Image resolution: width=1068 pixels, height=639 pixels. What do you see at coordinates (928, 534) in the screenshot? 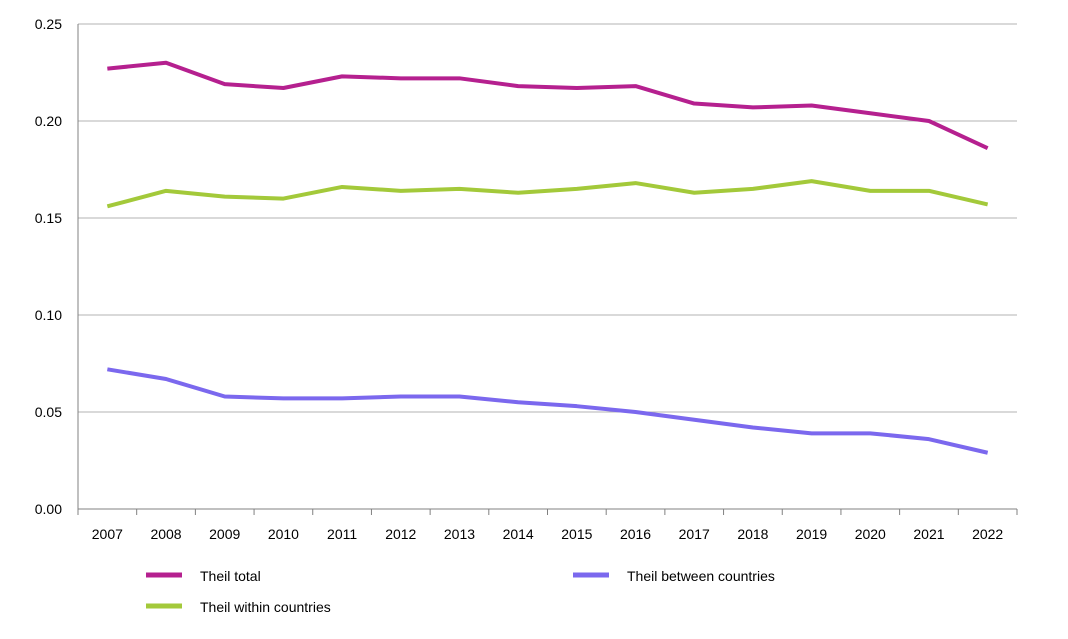
I see `x-tick-label: 2021` at bounding box center [928, 534].